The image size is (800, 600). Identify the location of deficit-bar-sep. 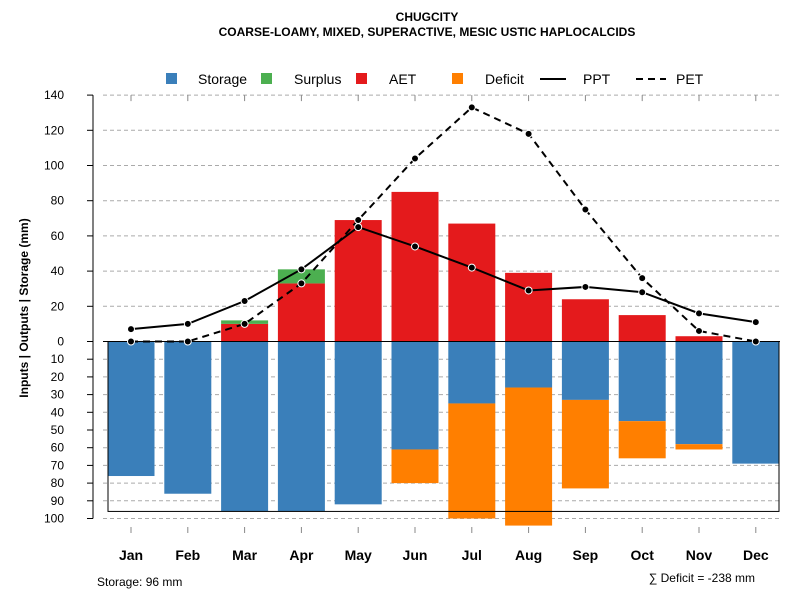
(585, 444).